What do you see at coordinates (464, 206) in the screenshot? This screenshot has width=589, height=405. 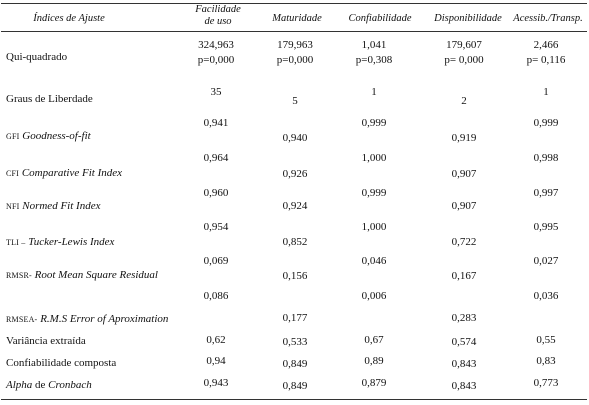 I see `nfi-v4: 0,907` at bounding box center [464, 206].